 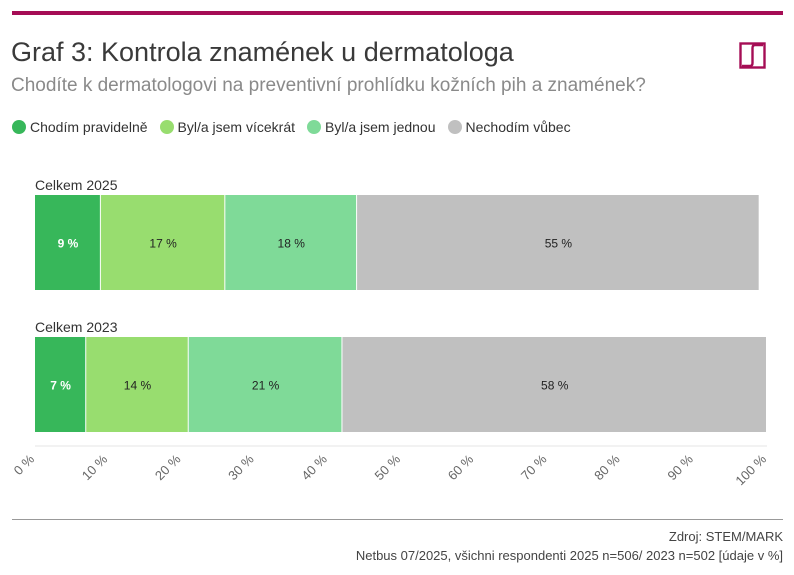 I want to click on x-tick-label: 10 %, so click(x=95, y=467).